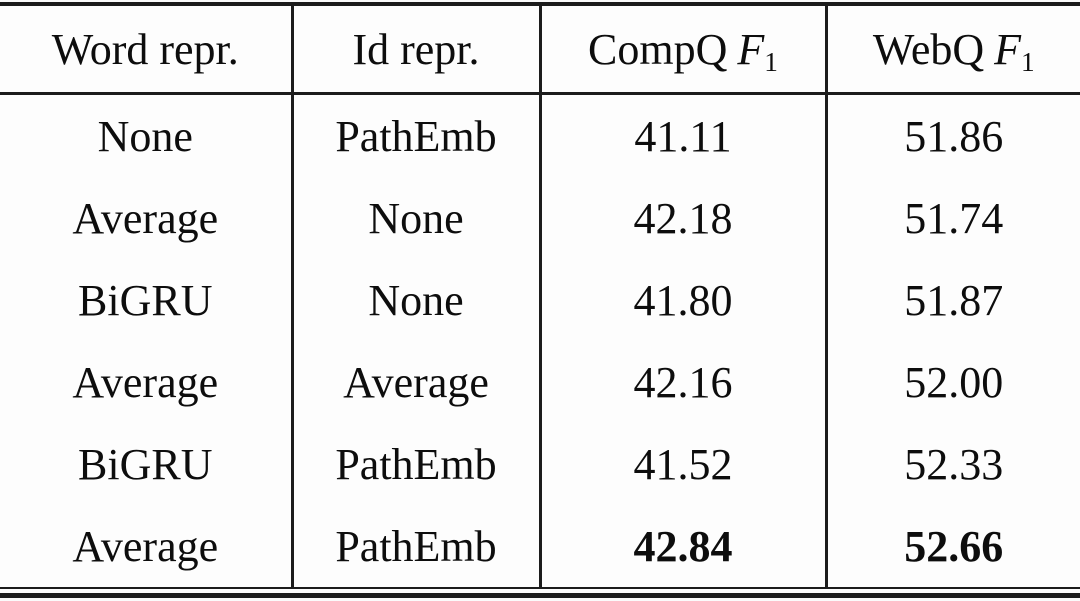  I want to click on cell-webq-f1: 51.86, so click(952, 135).